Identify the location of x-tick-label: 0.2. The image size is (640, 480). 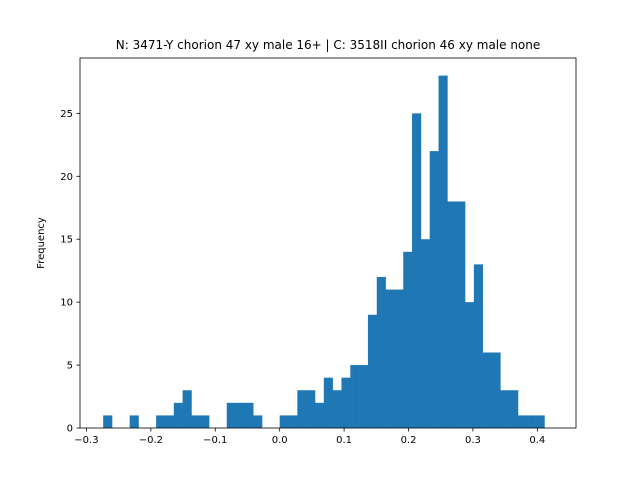
(409, 440).